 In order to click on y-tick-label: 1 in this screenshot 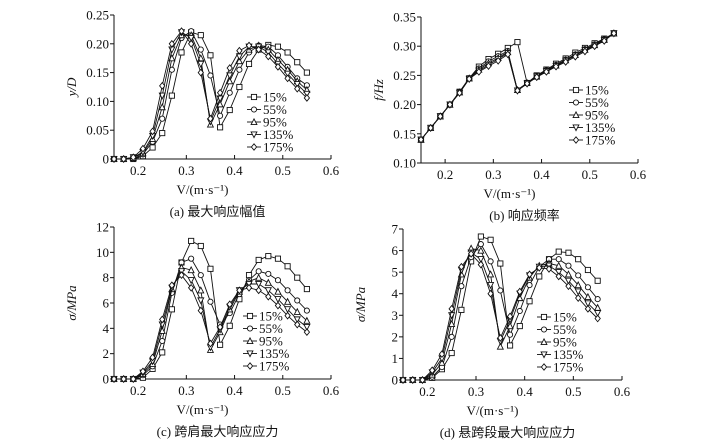, I will do `click(395, 358)`.